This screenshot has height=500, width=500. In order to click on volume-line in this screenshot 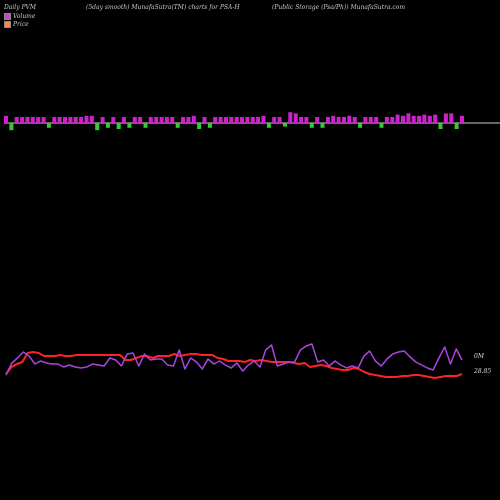, I will do `click(234, 359)`.